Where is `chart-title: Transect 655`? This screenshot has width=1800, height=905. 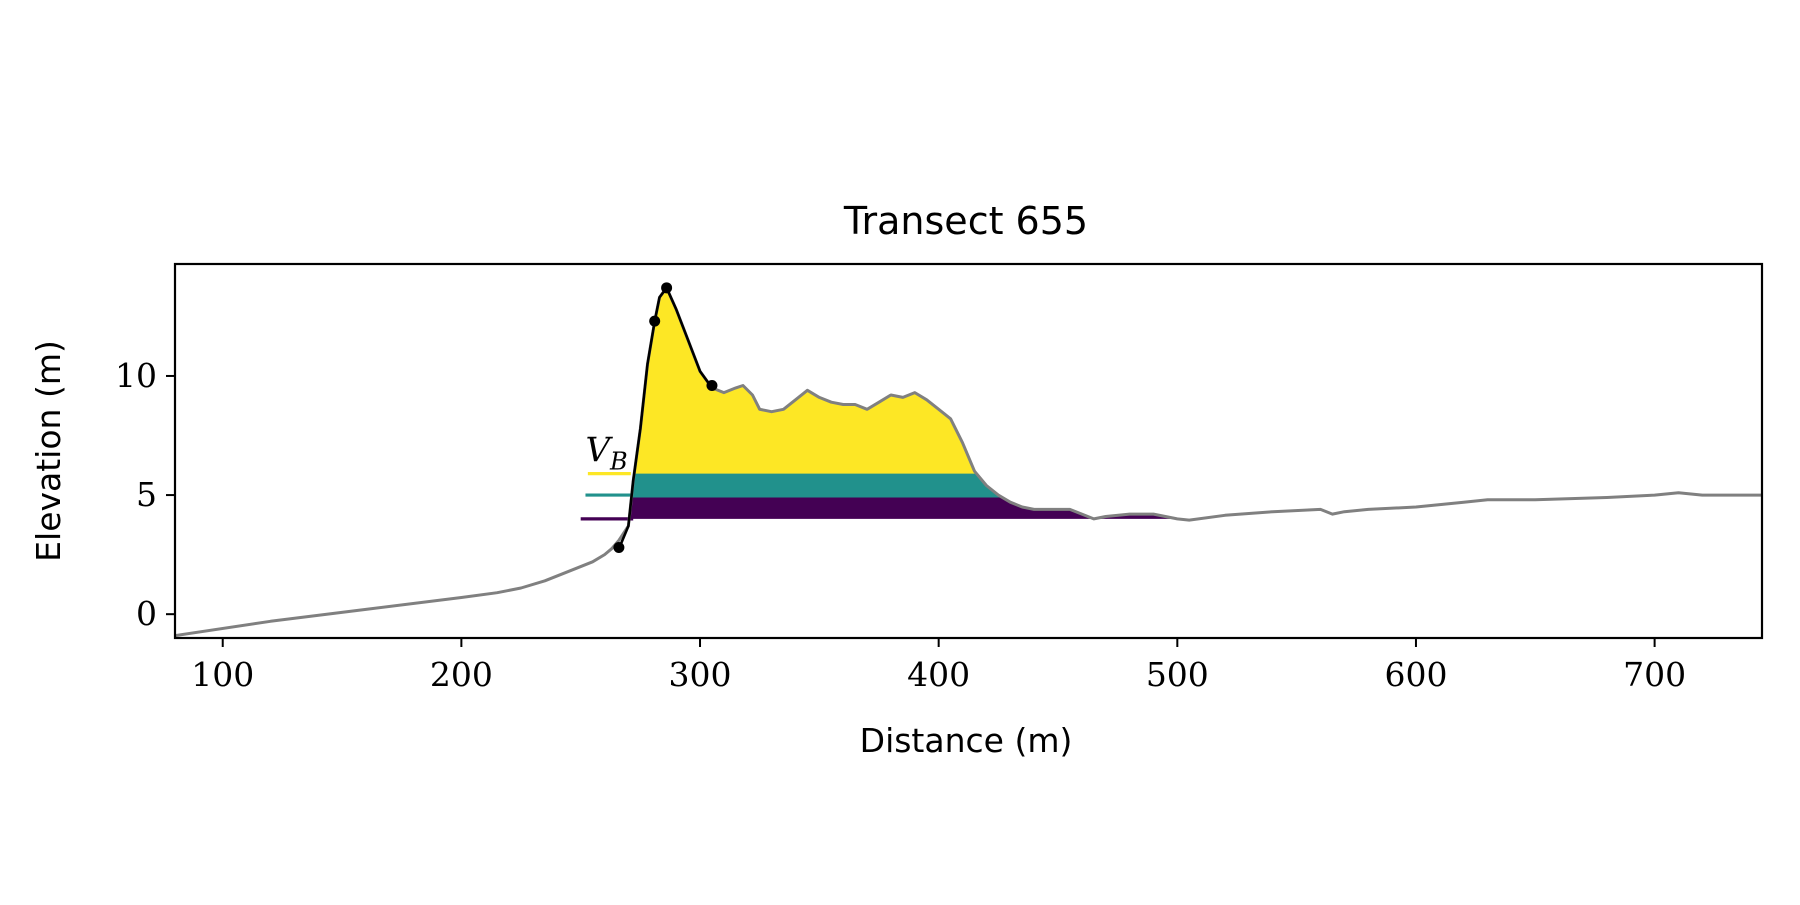
chart-title: Transect 655 is located at coordinates (965, 221).